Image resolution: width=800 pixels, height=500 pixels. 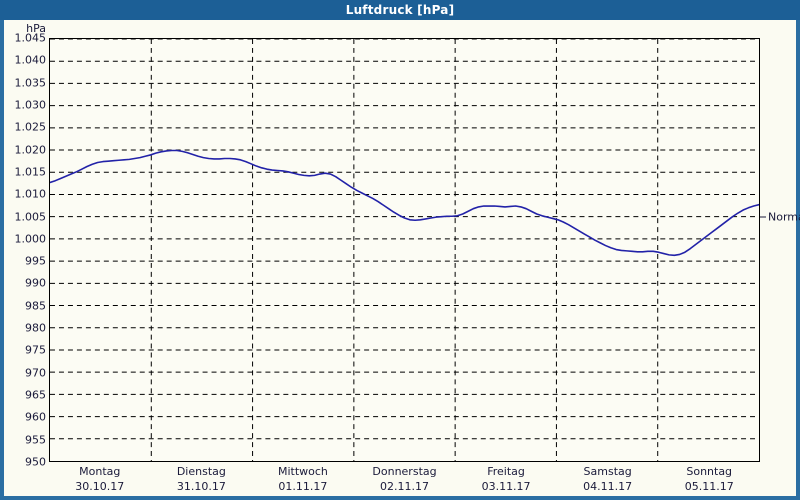 What do you see at coordinates (35, 440) in the screenshot?
I see `y-axis-tick-label: 955` at bounding box center [35, 440].